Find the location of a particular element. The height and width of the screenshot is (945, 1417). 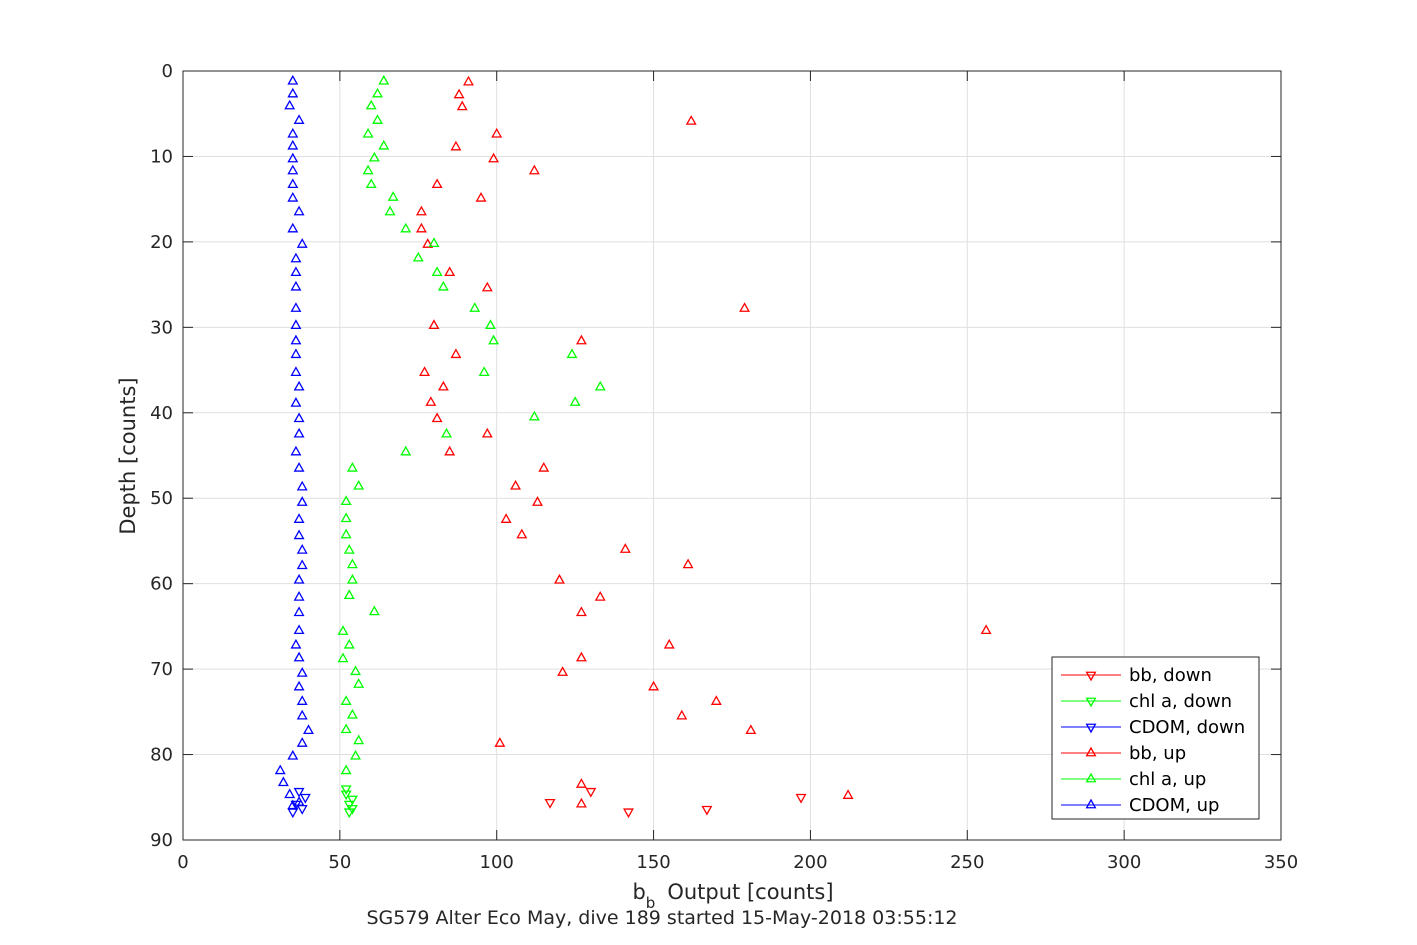

x-tick-label: 50 is located at coordinates (339, 862).